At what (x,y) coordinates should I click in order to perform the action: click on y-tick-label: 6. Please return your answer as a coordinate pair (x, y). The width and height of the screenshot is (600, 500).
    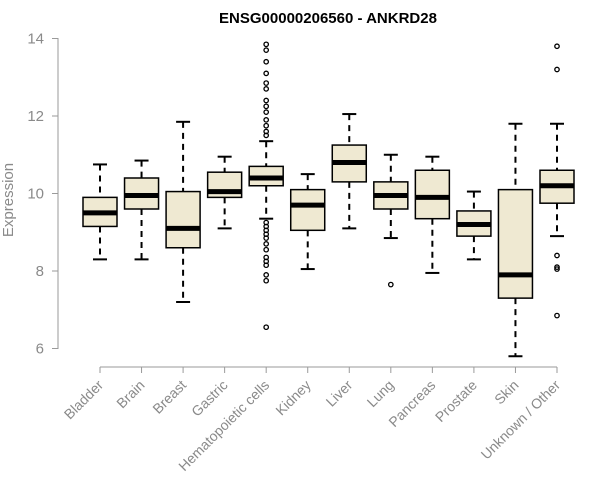
    Looking at the image, I should click on (40, 349).